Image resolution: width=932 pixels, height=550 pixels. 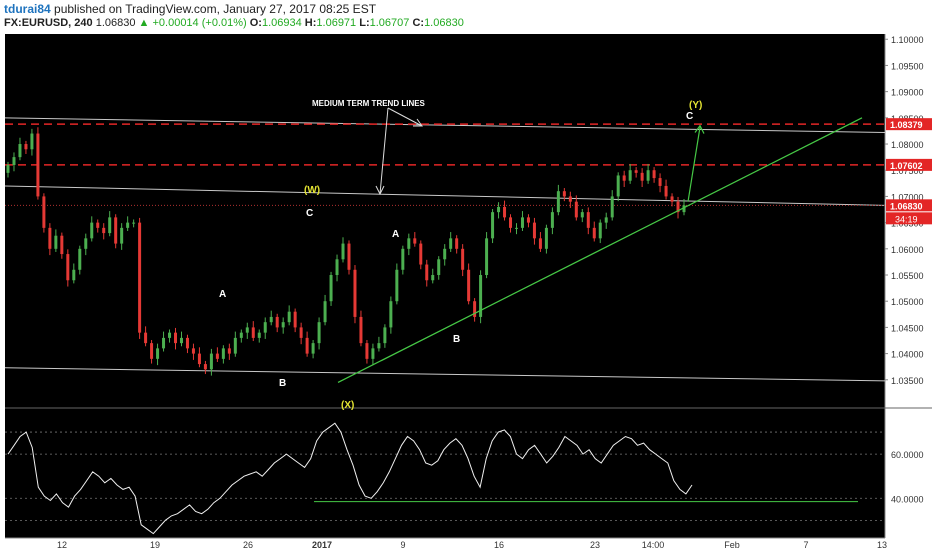 I want to click on trend-lines-note: MEDIUM TERM TREND LINES, so click(x=369, y=103).